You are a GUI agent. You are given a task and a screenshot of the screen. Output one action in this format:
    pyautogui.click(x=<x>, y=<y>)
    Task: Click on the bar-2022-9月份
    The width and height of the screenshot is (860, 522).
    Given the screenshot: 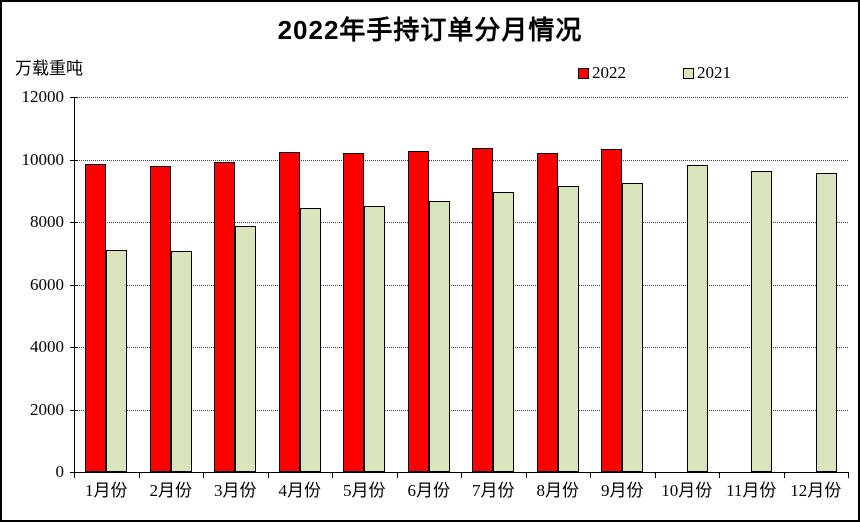 What is the action you would take?
    pyautogui.click(x=612, y=310)
    